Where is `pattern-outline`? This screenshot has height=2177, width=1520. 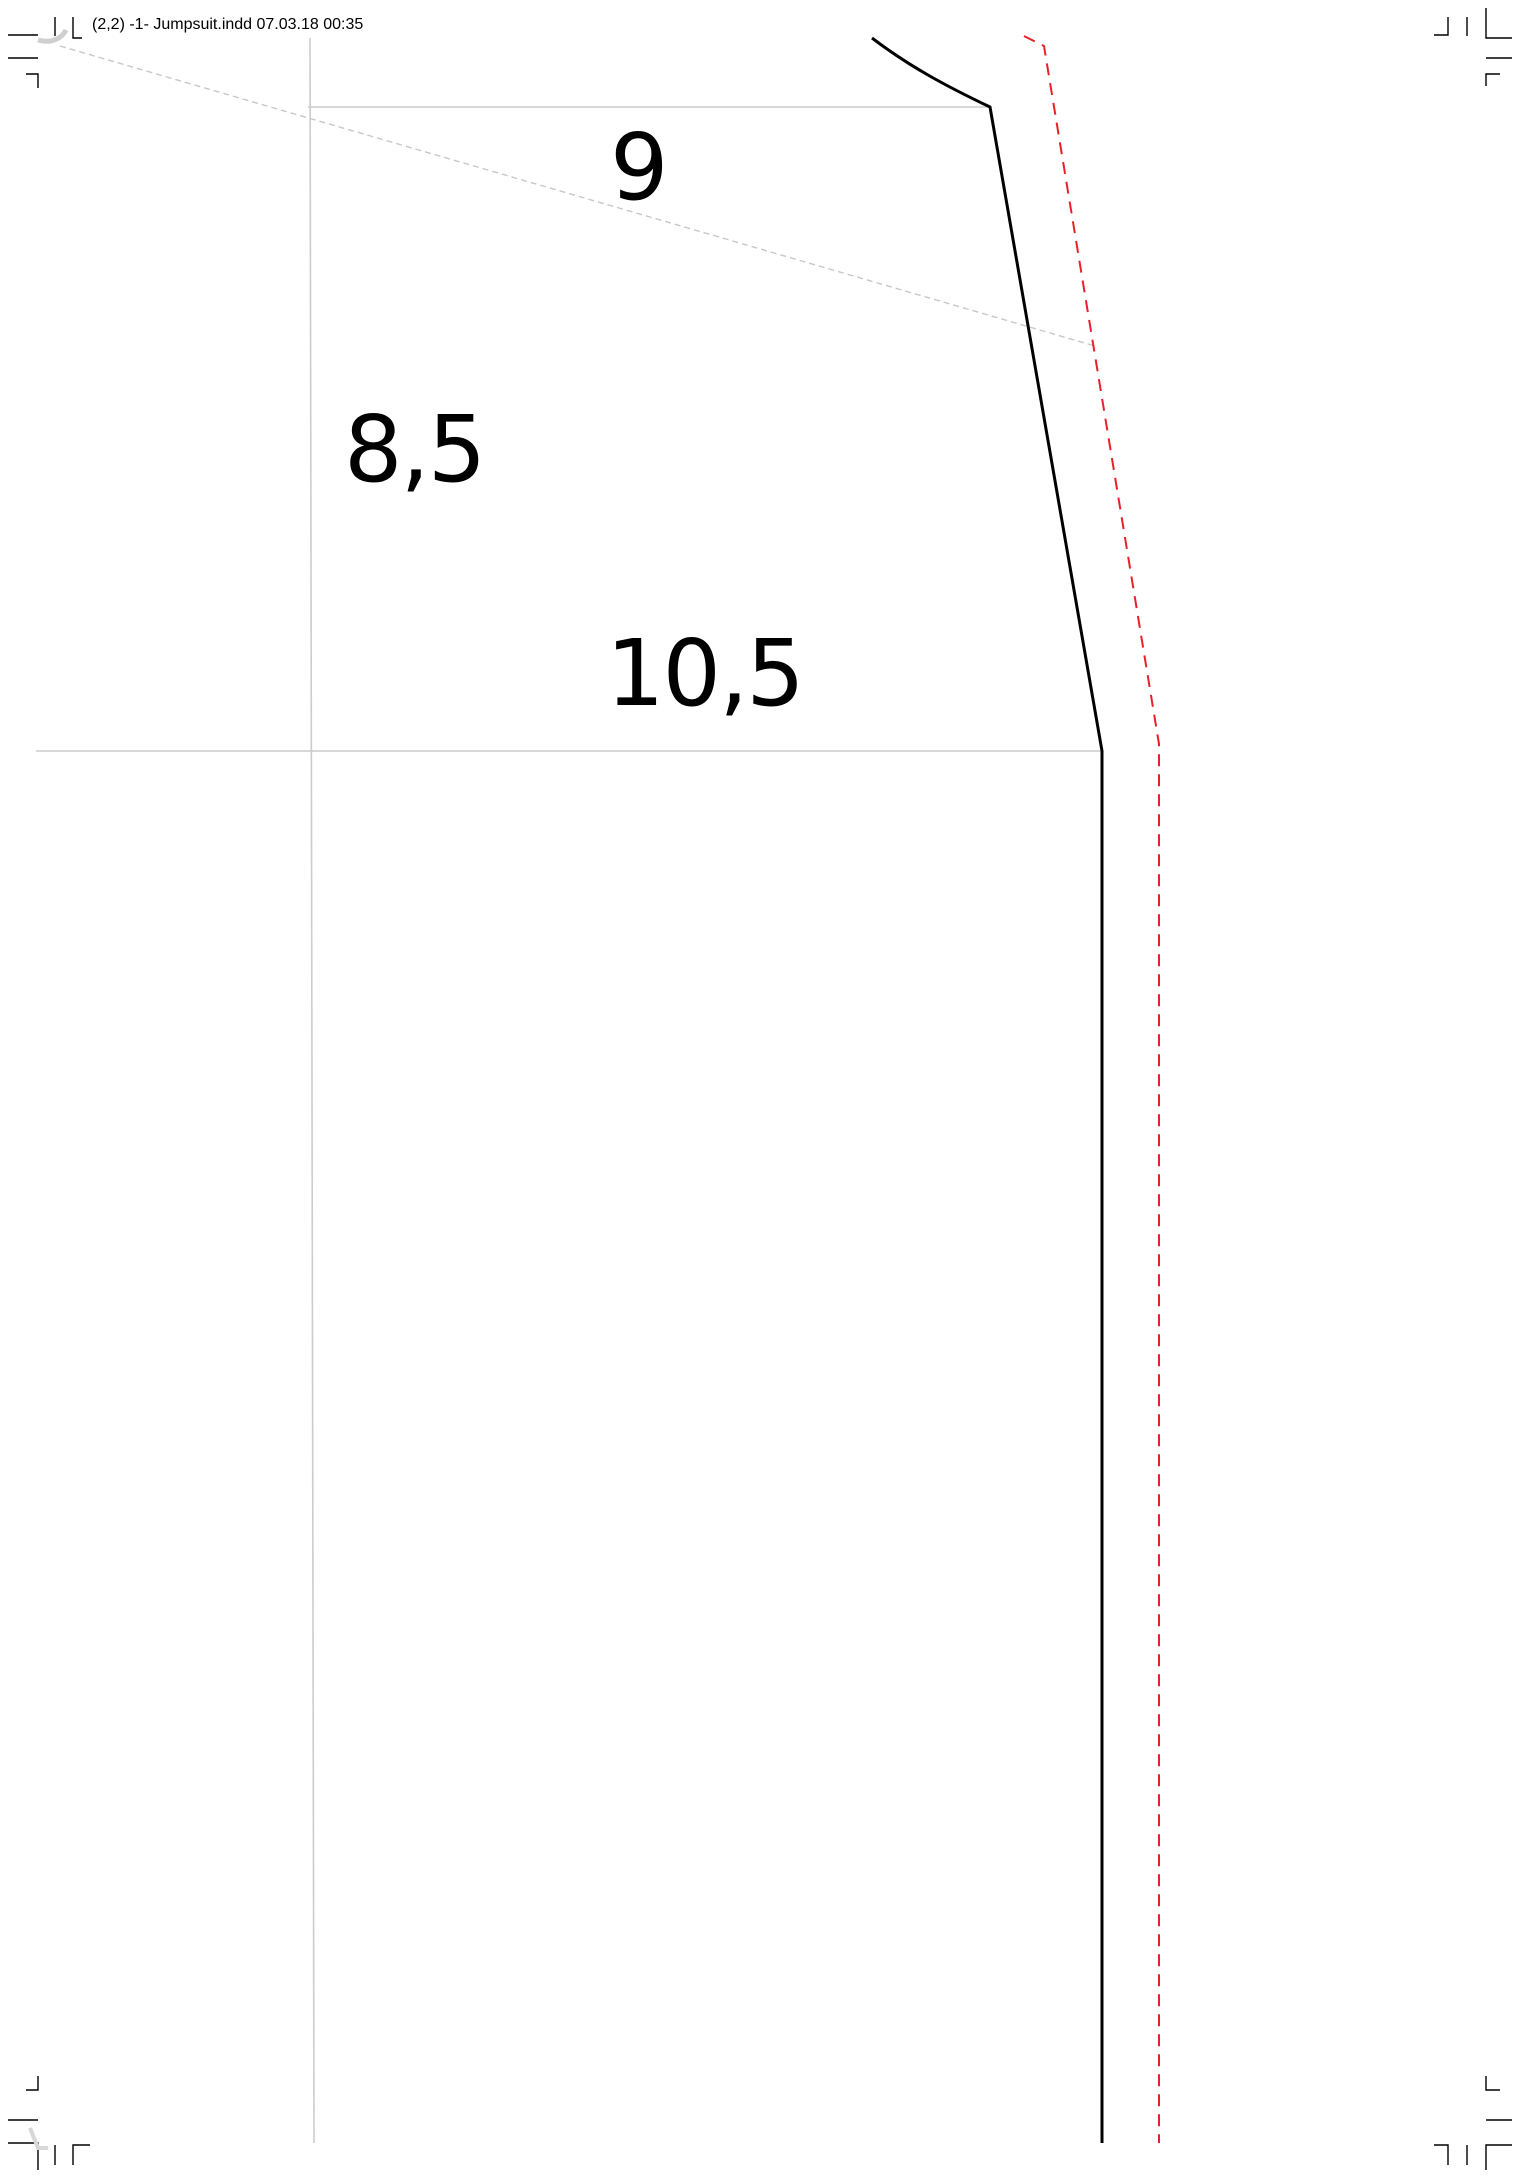 pattern-outline is located at coordinates (987, 1089).